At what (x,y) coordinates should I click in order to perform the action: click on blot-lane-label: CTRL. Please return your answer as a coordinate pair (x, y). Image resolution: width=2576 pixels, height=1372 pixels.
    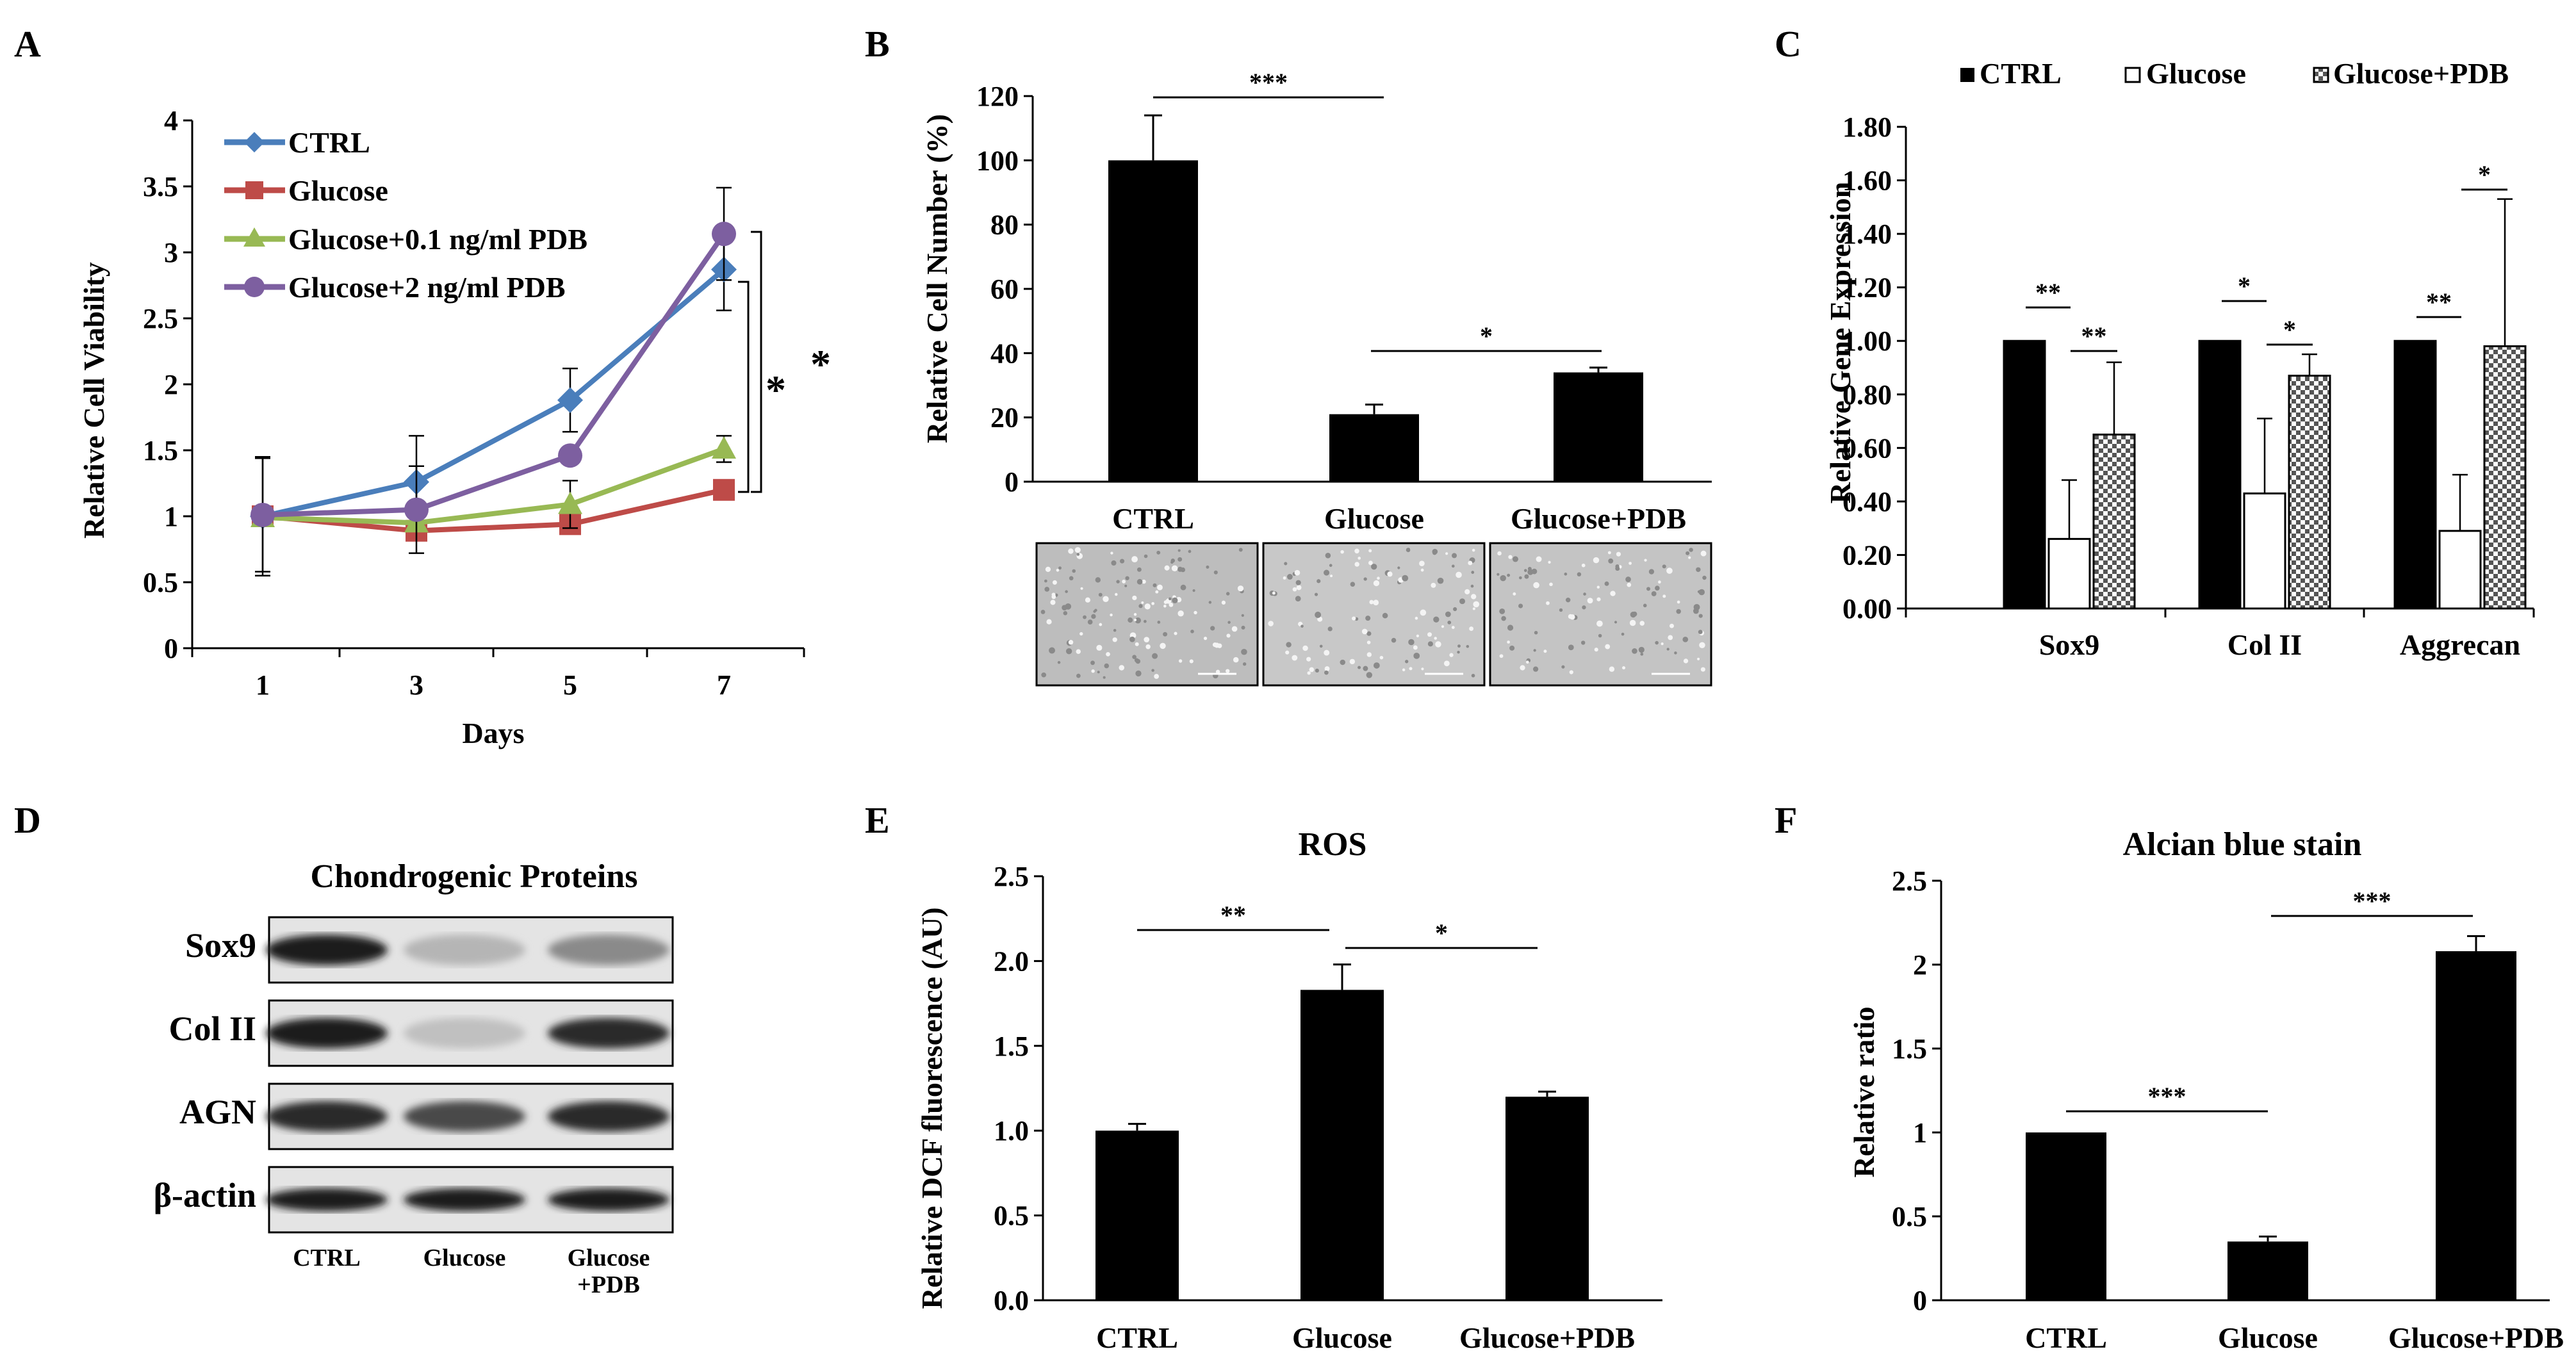
    Looking at the image, I should click on (327, 1258).